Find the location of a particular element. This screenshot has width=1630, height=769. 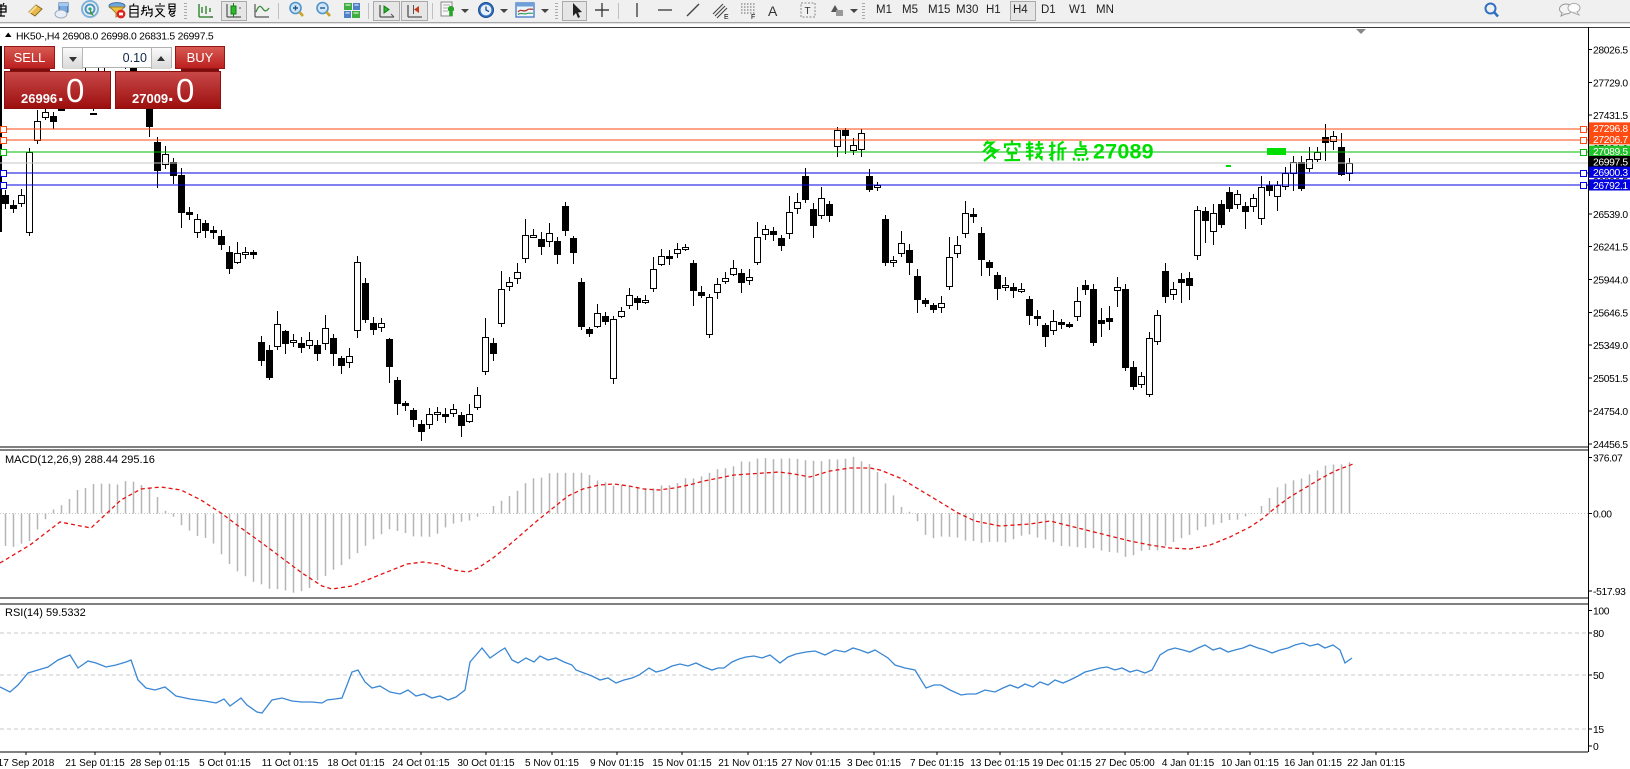

svg-text: 5 Oct 01:15 is located at coordinates (225, 763).